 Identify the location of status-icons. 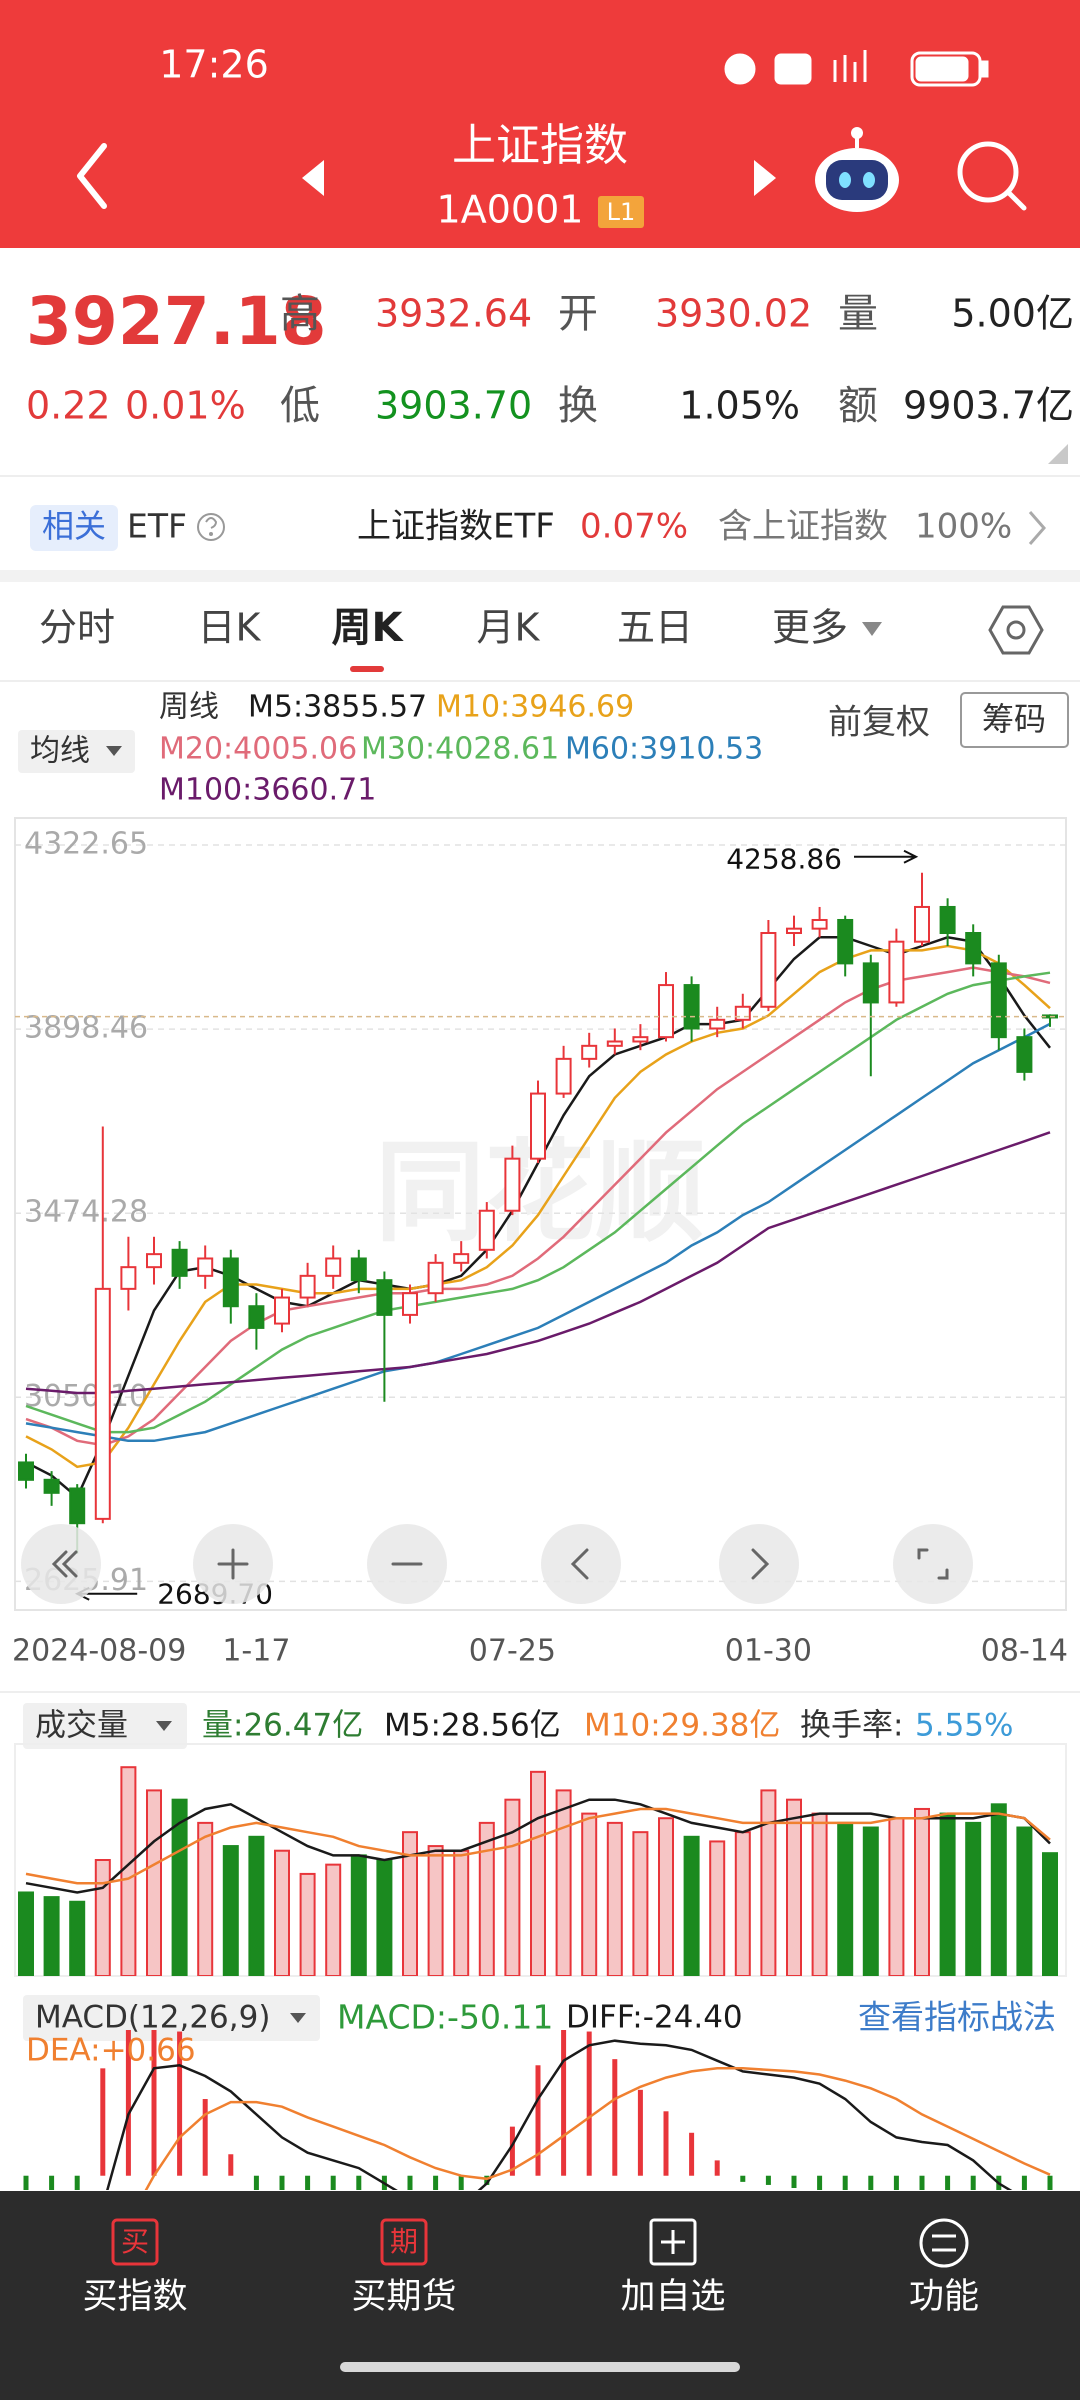
(856, 68).